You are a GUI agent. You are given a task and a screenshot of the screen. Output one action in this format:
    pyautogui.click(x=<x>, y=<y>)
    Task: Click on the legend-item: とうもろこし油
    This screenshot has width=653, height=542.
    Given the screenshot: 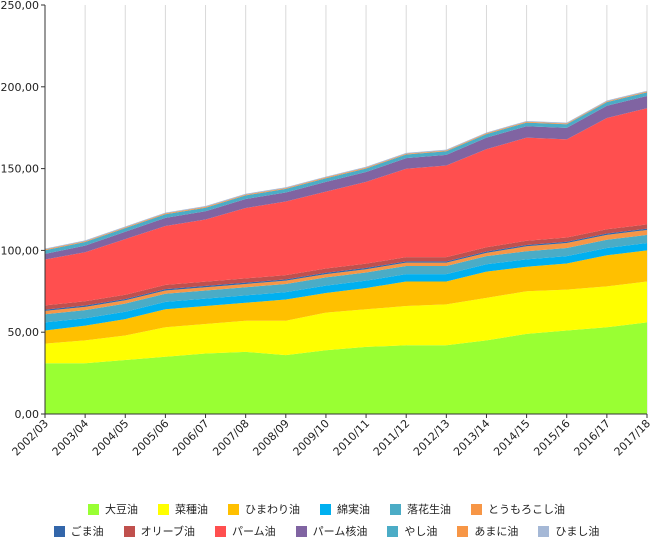 What is the action you would take?
    pyautogui.click(x=518, y=509)
    